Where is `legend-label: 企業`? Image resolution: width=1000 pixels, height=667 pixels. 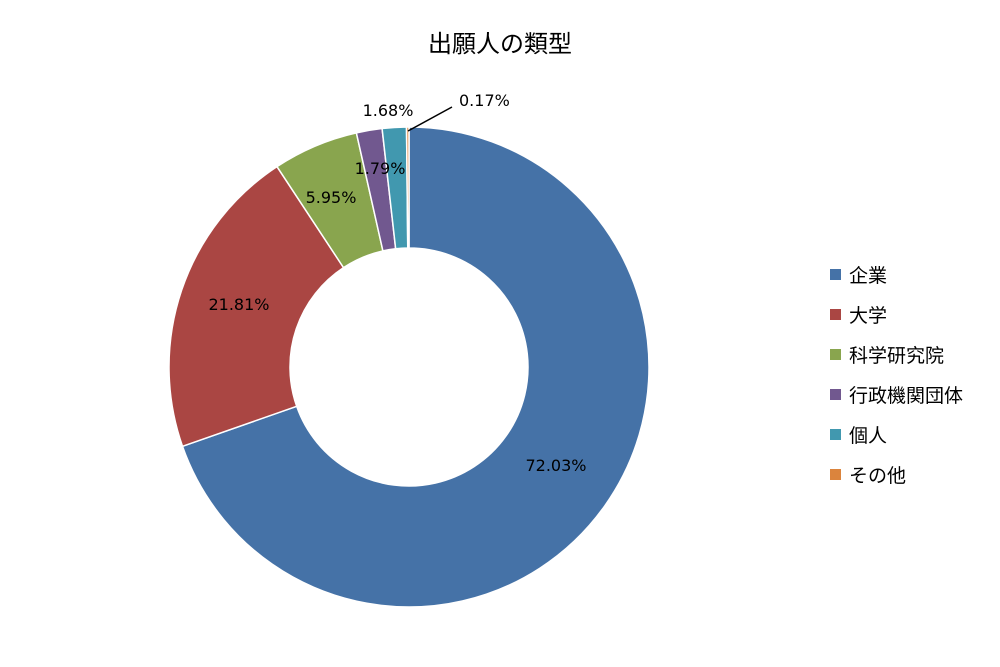 legend-label: 企業 is located at coordinates (868, 275).